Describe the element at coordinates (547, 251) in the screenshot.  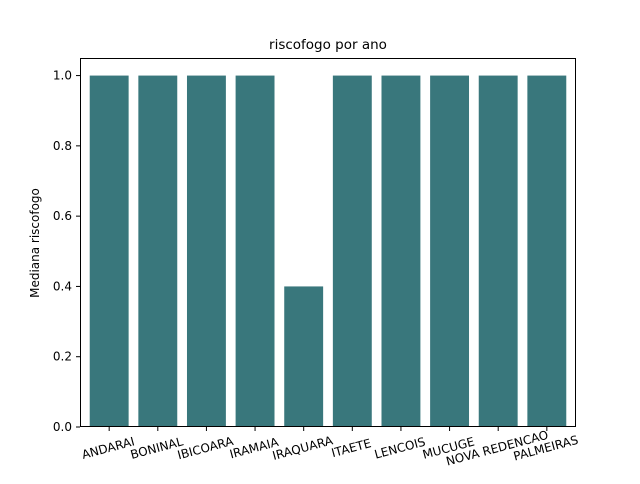
I see `bar-palmeiras` at that location.